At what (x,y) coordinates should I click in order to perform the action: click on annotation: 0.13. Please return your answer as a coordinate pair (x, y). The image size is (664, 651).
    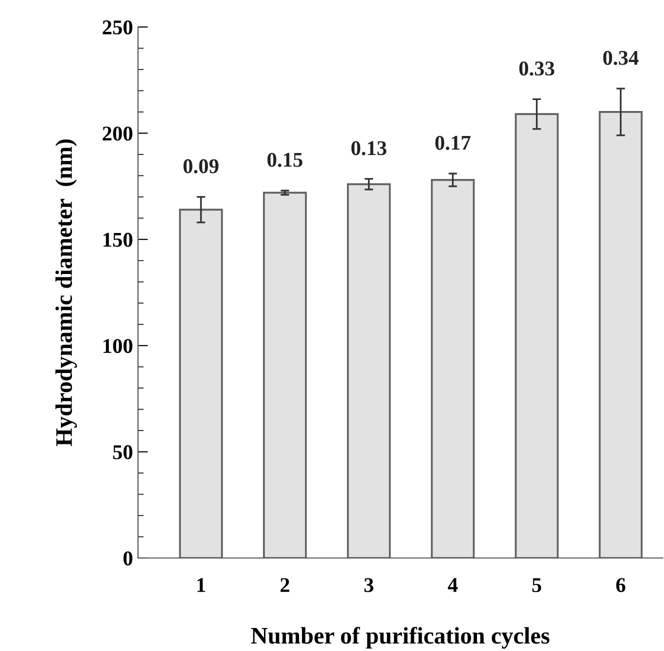
    Looking at the image, I should click on (368, 148).